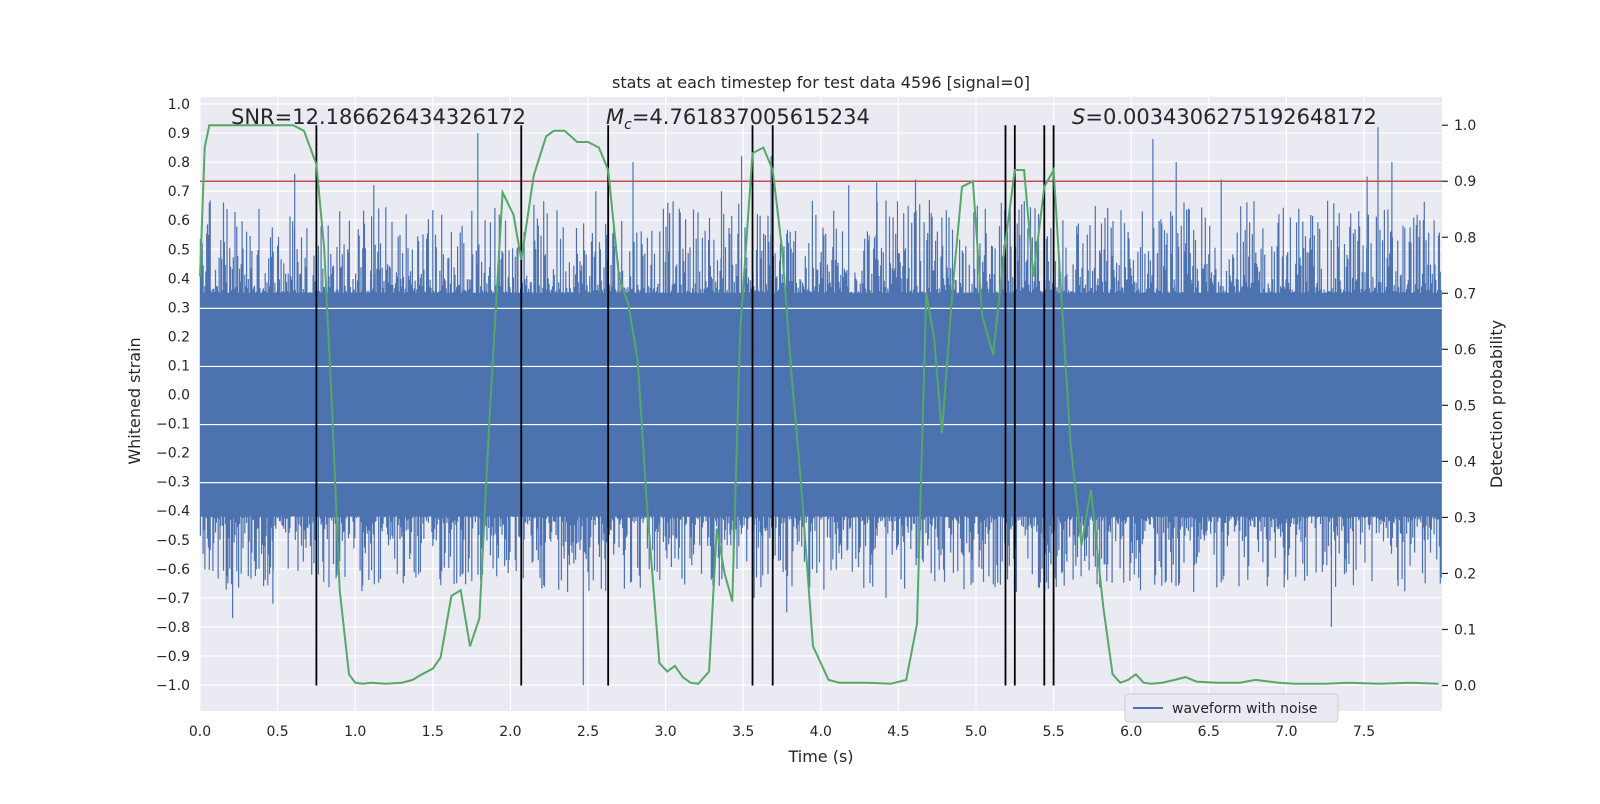  I want to click on snr-annotation: SNR=12.186626434326172, so click(378, 117).